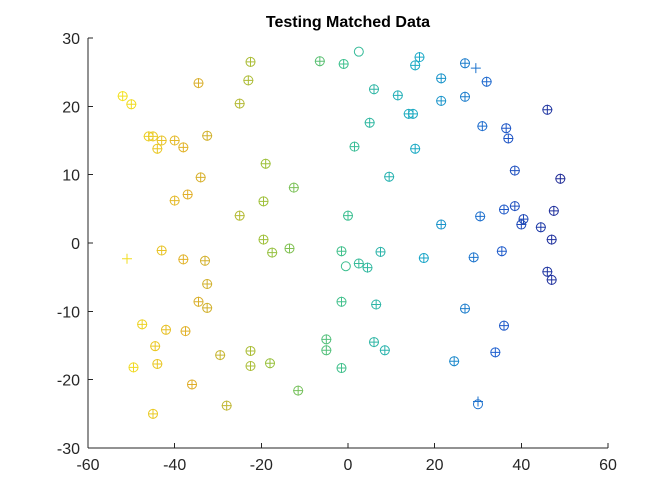 Image resolution: width=672 pixels, height=504 pixels. What do you see at coordinates (348, 465) in the screenshot?
I see `x-tick-label: 0` at bounding box center [348, 465].